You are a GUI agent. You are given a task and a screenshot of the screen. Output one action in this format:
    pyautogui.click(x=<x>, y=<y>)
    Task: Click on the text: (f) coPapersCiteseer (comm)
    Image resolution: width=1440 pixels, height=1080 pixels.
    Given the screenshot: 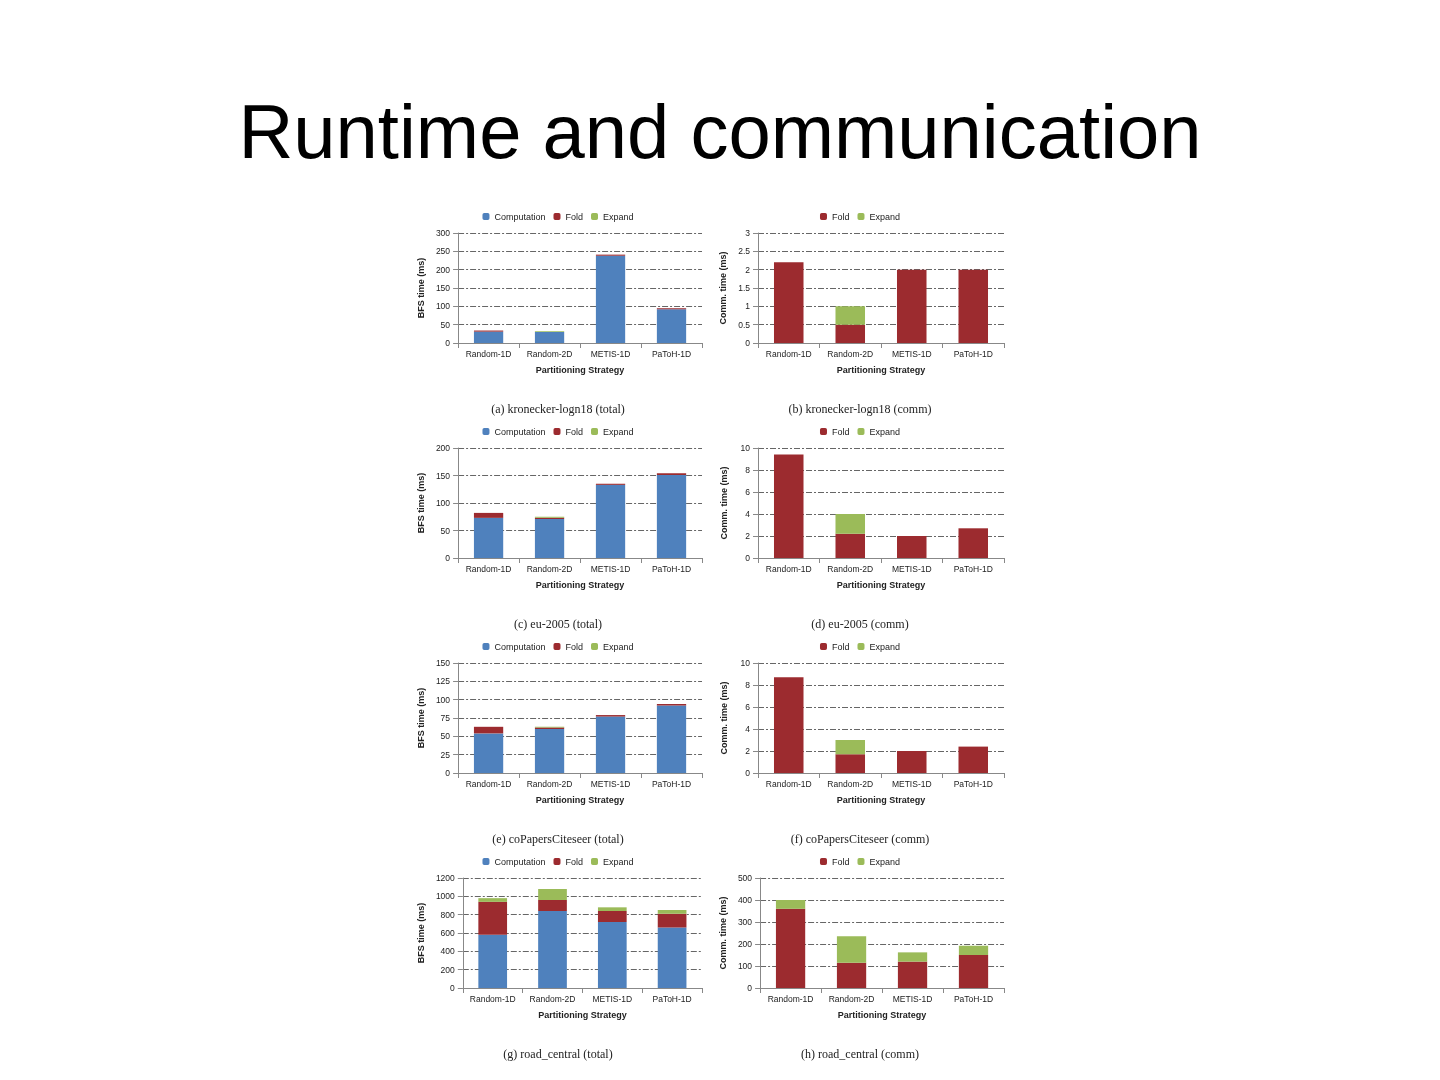 What is the action you would take?
    pyautogui.click(x=860, y=839)
    